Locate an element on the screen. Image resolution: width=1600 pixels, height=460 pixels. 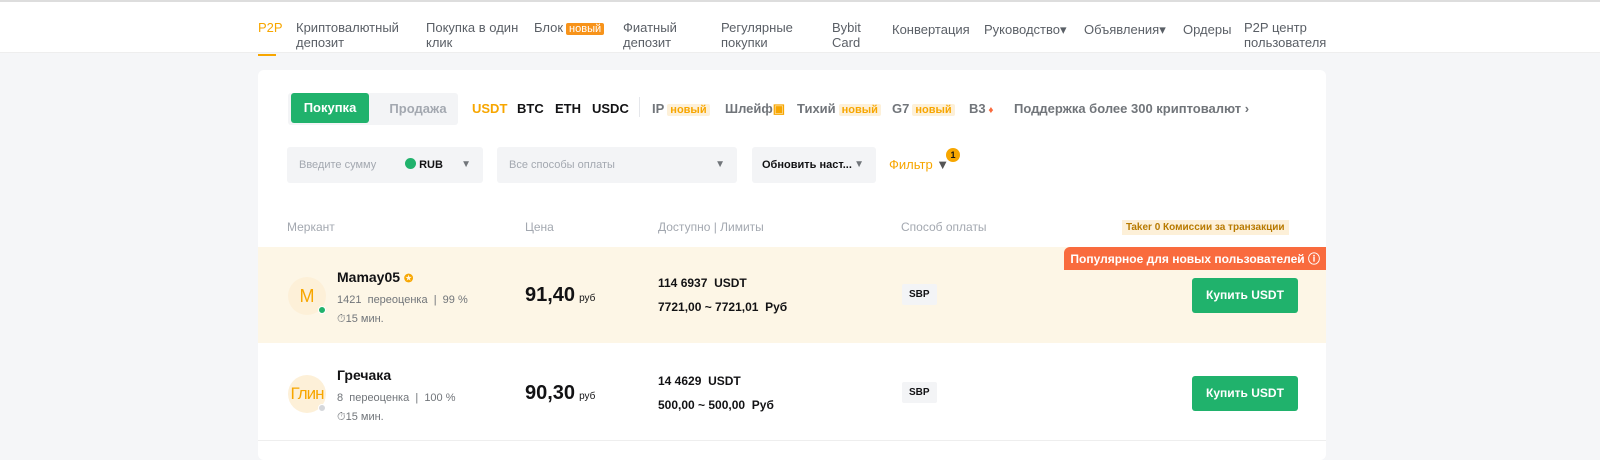
coin-label: B3 is located at coordinates (977, 108).